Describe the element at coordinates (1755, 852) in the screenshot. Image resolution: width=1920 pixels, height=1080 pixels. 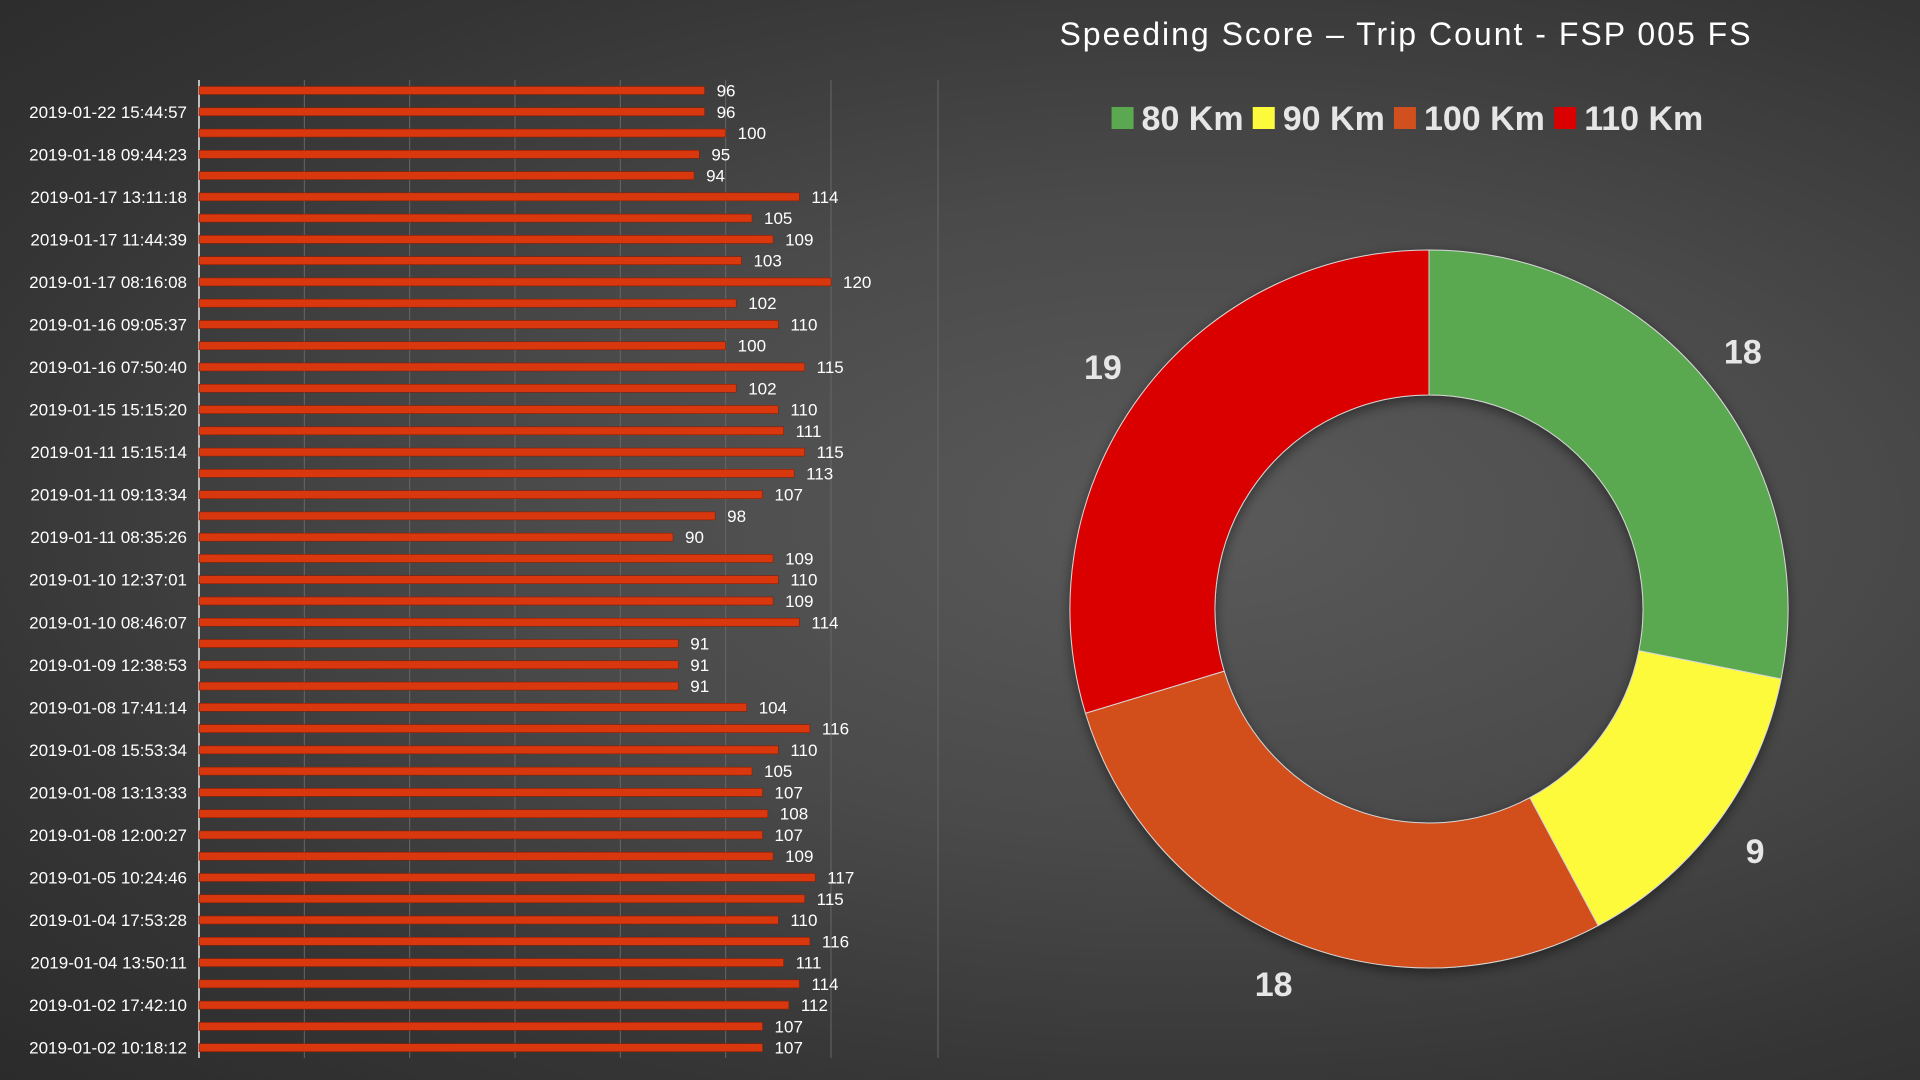
I see `slice-value-label: 9` at that location.